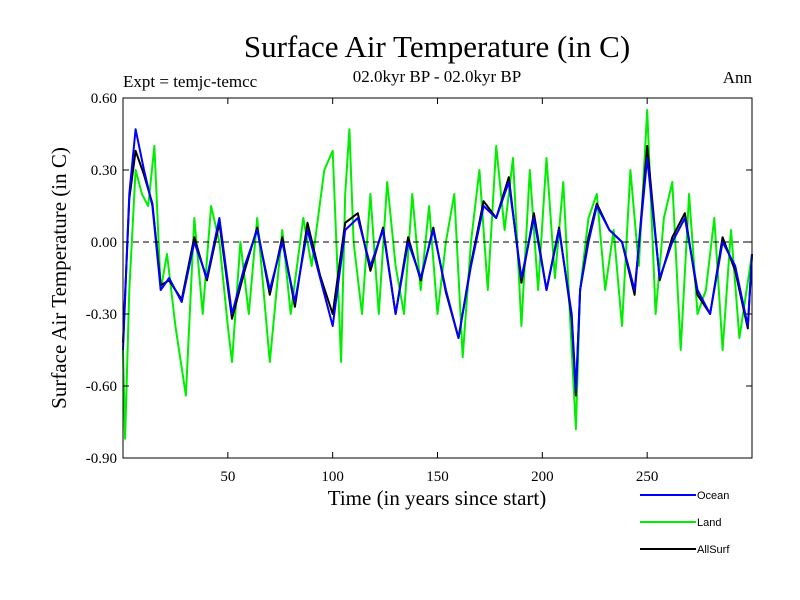 This screenshot has width=800, height=600. Describe the element at coordinates (437, 46) in the screenshot. I see `chart-title: Surface Air Temperature (in C)` at that location.